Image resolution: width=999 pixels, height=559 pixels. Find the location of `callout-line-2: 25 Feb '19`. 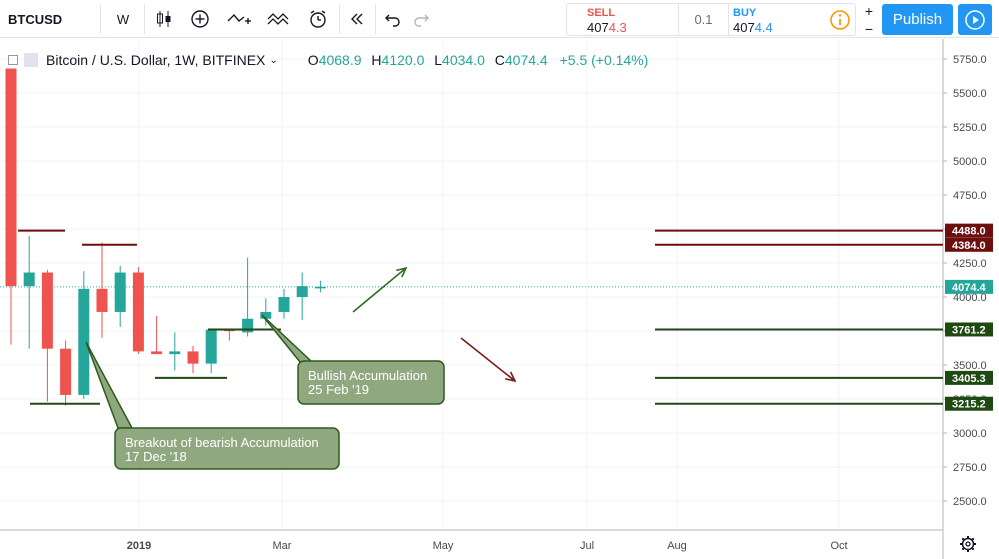

callout-line-2: 25 Feb '19 is located at coordinates (338, 389).